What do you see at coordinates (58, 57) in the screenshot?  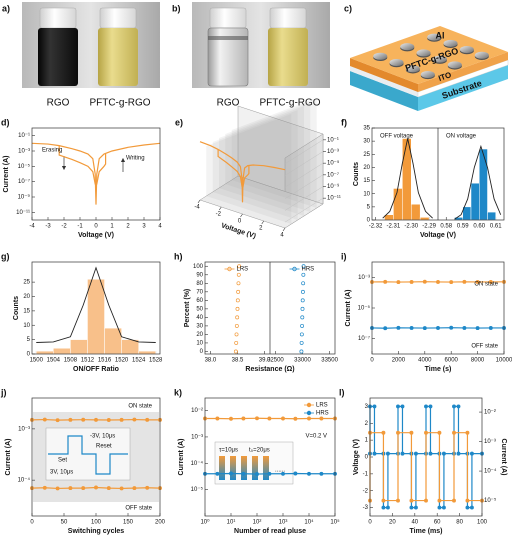 I see `vial` at bounding box center [58, 57].